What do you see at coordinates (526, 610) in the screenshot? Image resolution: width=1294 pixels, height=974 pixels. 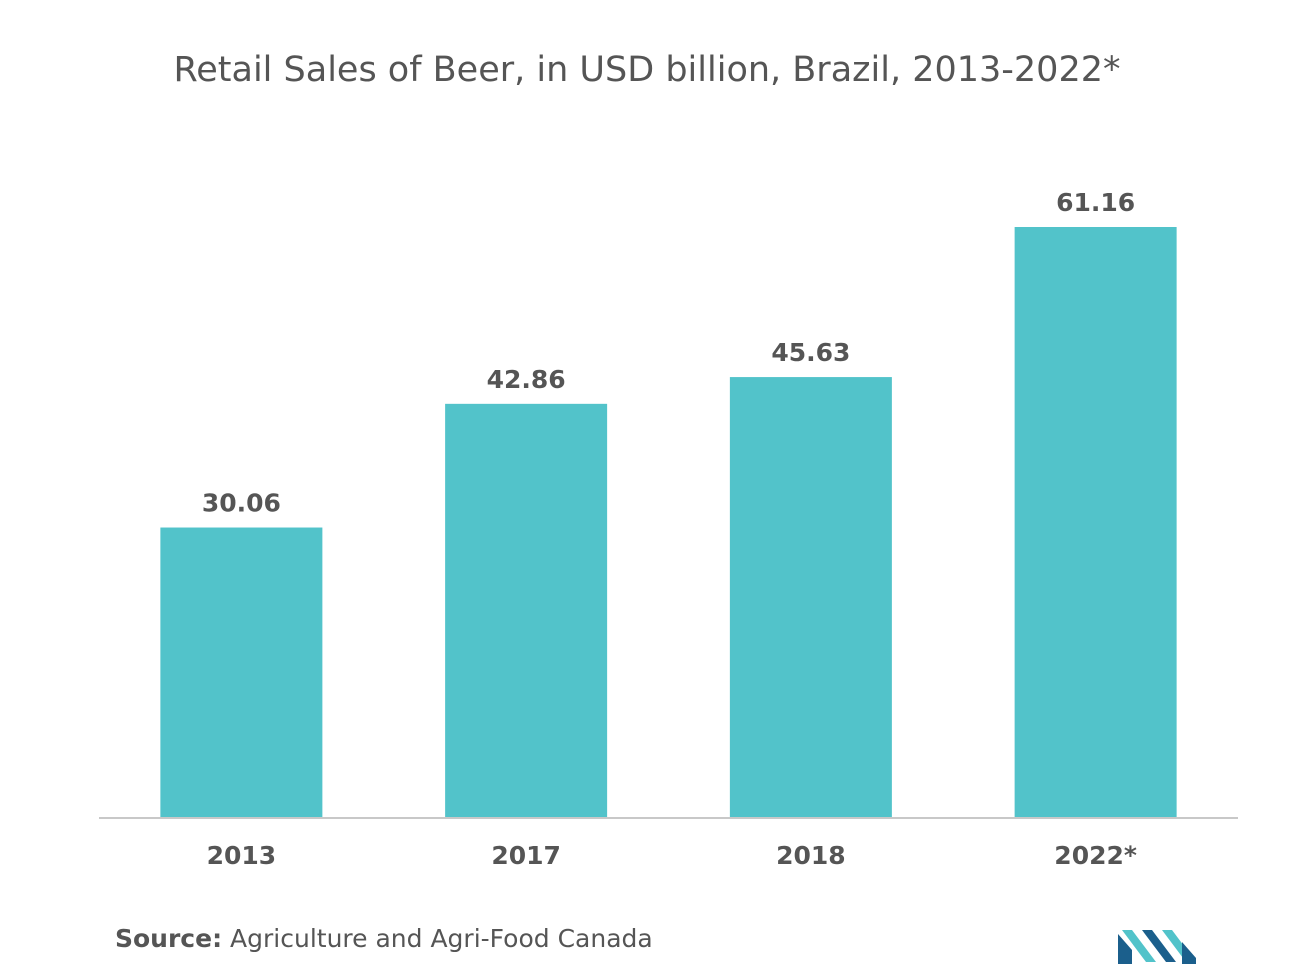 I see `bar-2017` at bounding box center [526, 610].